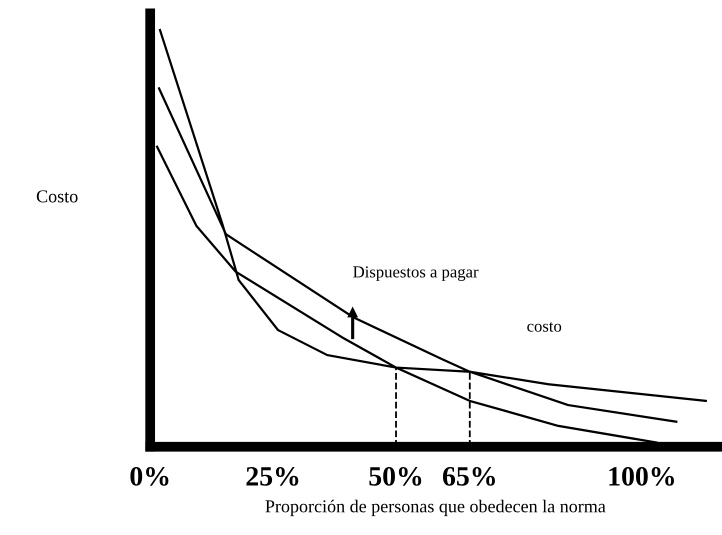  What do you see at coordinates (395, 476) in the screenshot?
I see `x-tick-label: 50%` at bounding box center [395, 476].